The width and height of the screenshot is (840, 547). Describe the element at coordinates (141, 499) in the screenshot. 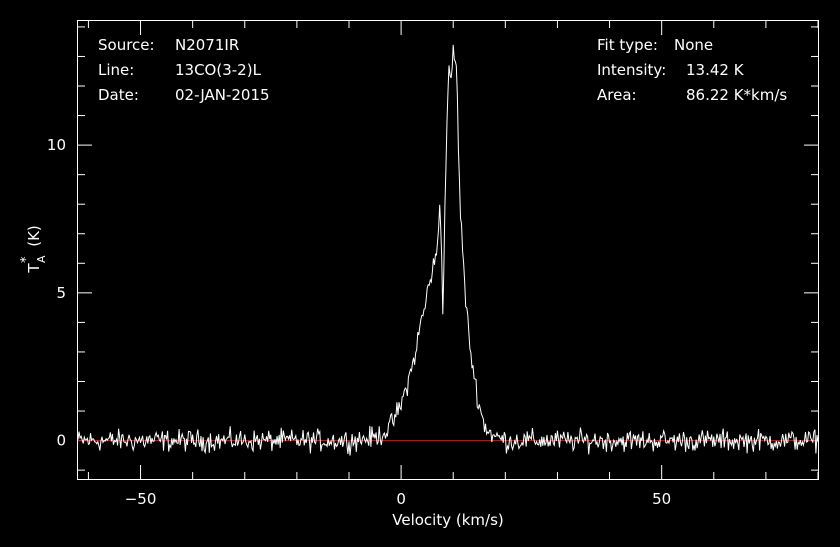

I see `x-tick-label: −50` at that location.